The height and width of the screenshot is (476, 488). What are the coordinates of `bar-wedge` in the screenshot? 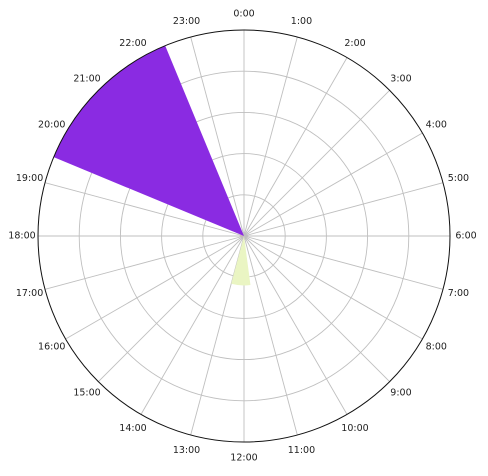 It's located at (241, 261).